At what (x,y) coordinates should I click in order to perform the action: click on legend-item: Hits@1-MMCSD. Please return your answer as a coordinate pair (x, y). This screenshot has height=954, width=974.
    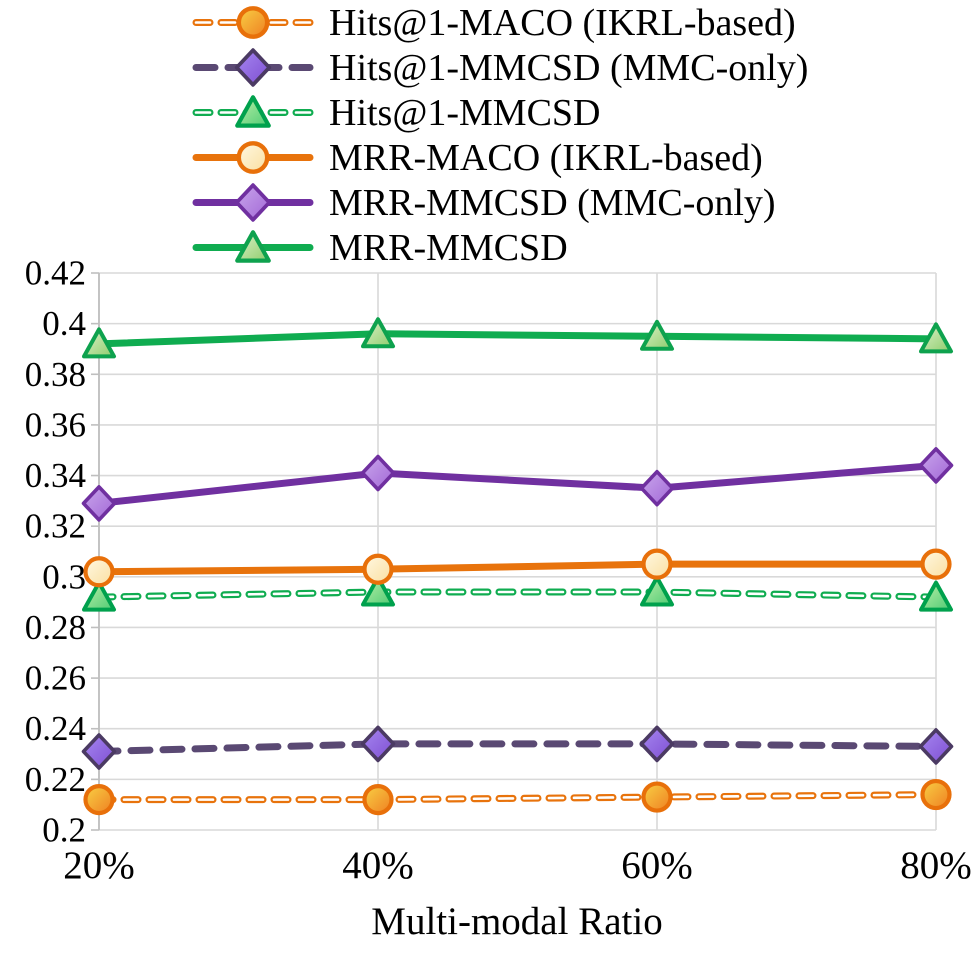
    Looking at the image, I should click on (500, 112).